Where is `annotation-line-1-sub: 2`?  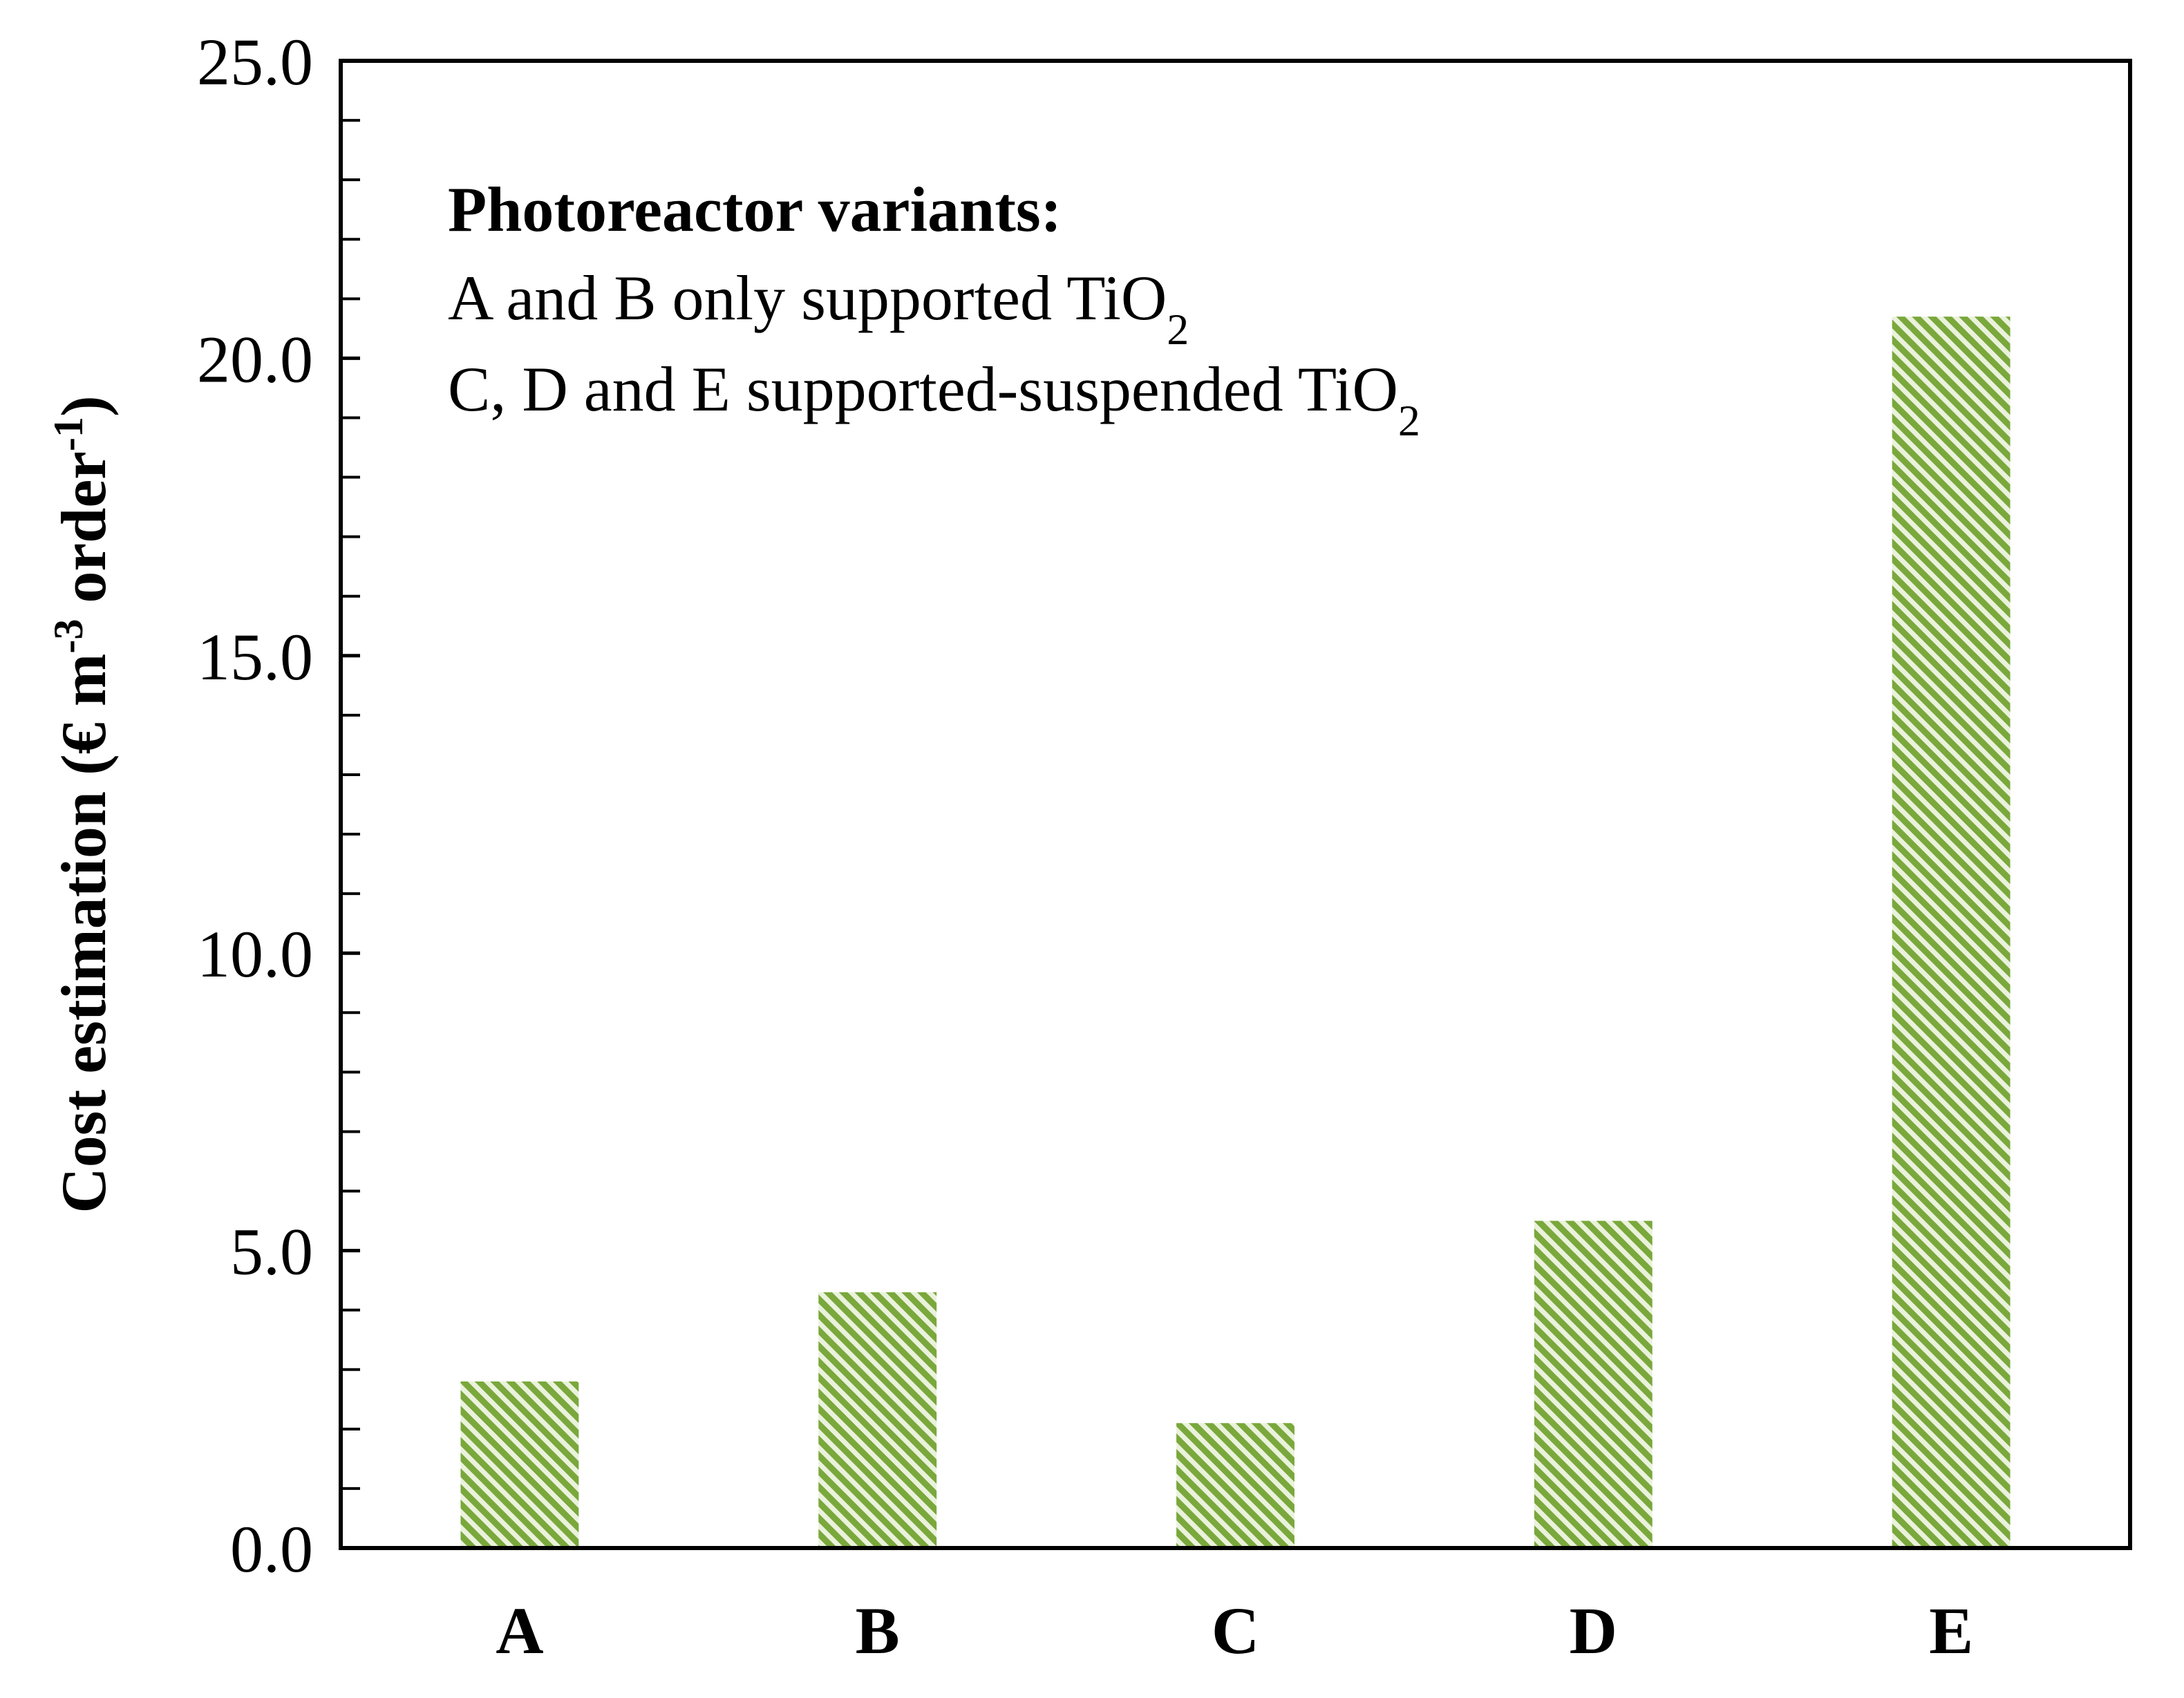
annotation-line-1-sub: 2 is located at coordinates (1178, 329).